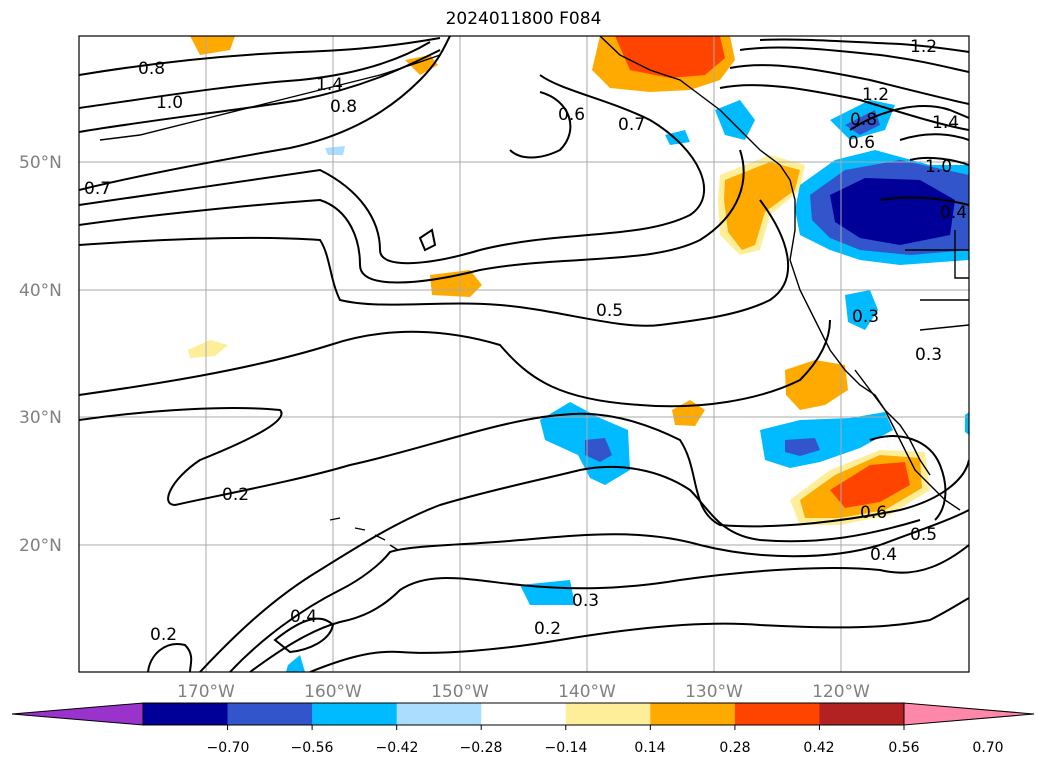 The height and width of the screenshot is (765, 1047). What do you see at coordinates (333, 692) in the screenshot?
I see `lon-label-160w: 160°W` at bounding box center [333, 692].